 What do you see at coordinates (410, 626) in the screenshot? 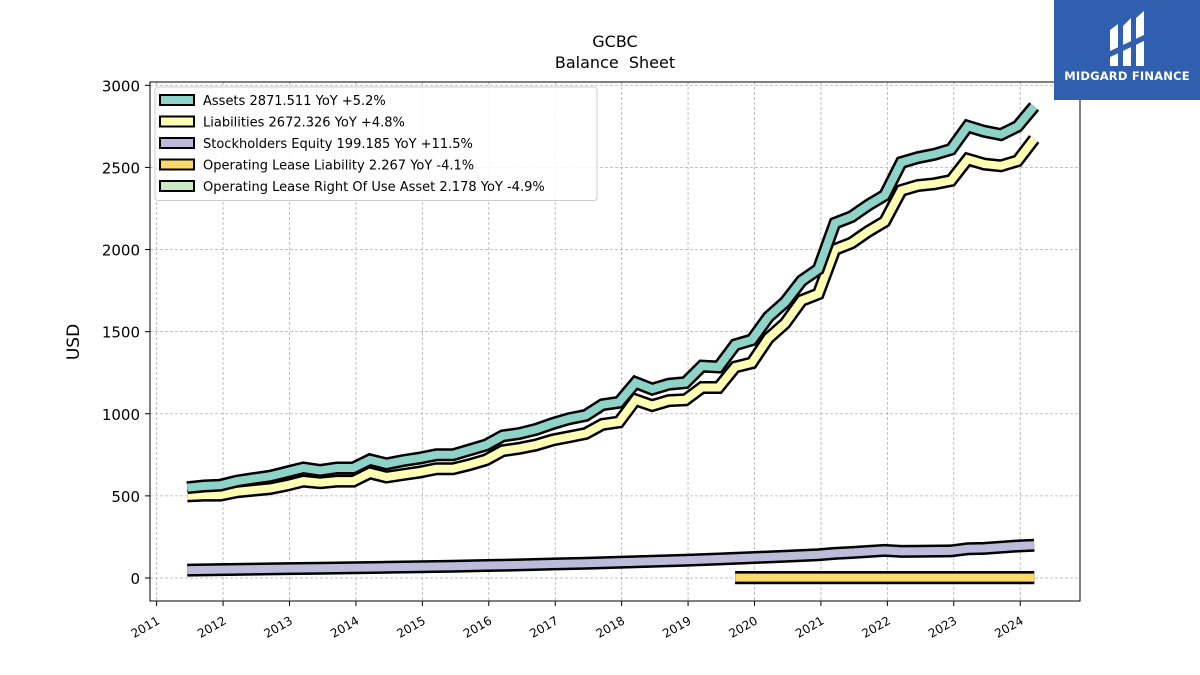
I see `x-tick-label: 2015` at bounding box center [410, 626].